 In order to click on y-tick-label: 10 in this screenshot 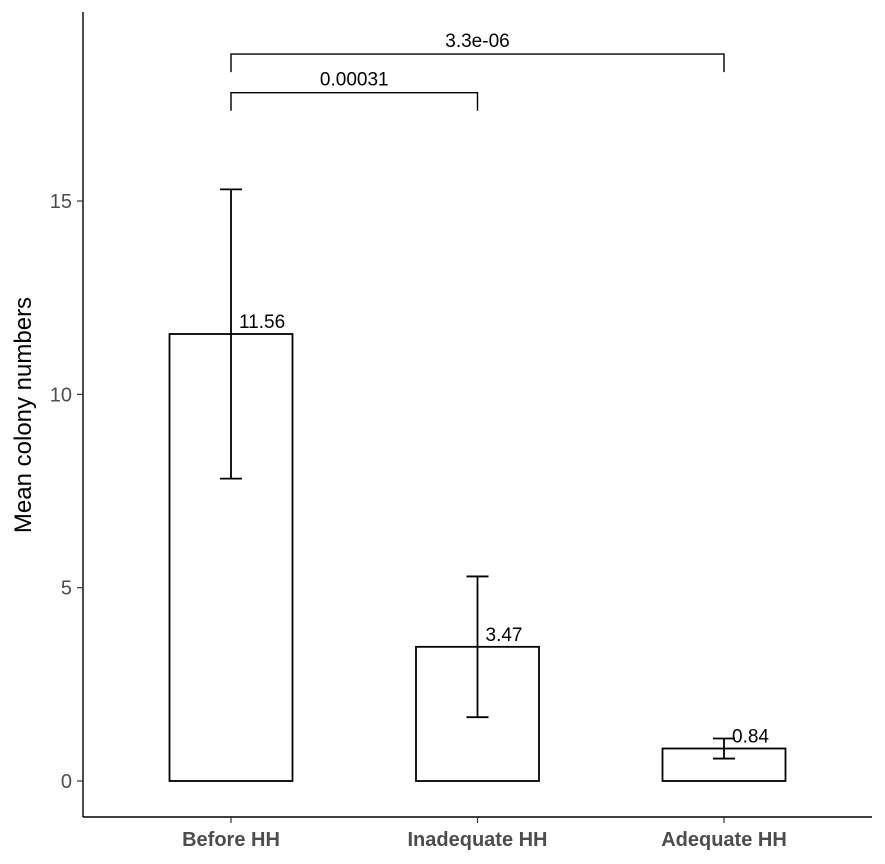, I will do `click(61, 395)`.